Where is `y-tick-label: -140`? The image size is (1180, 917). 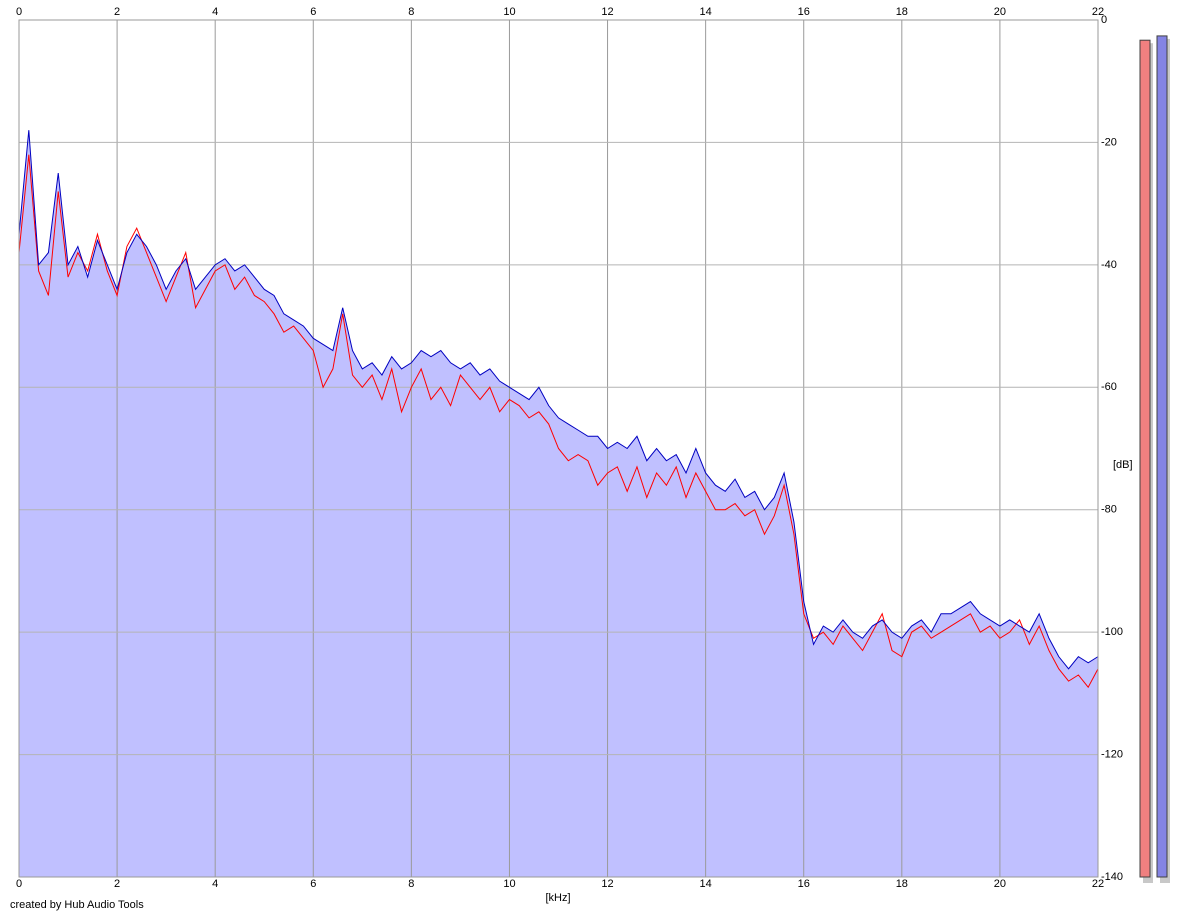 y-tick-label: -140 is located at coordinates (1112, 877).